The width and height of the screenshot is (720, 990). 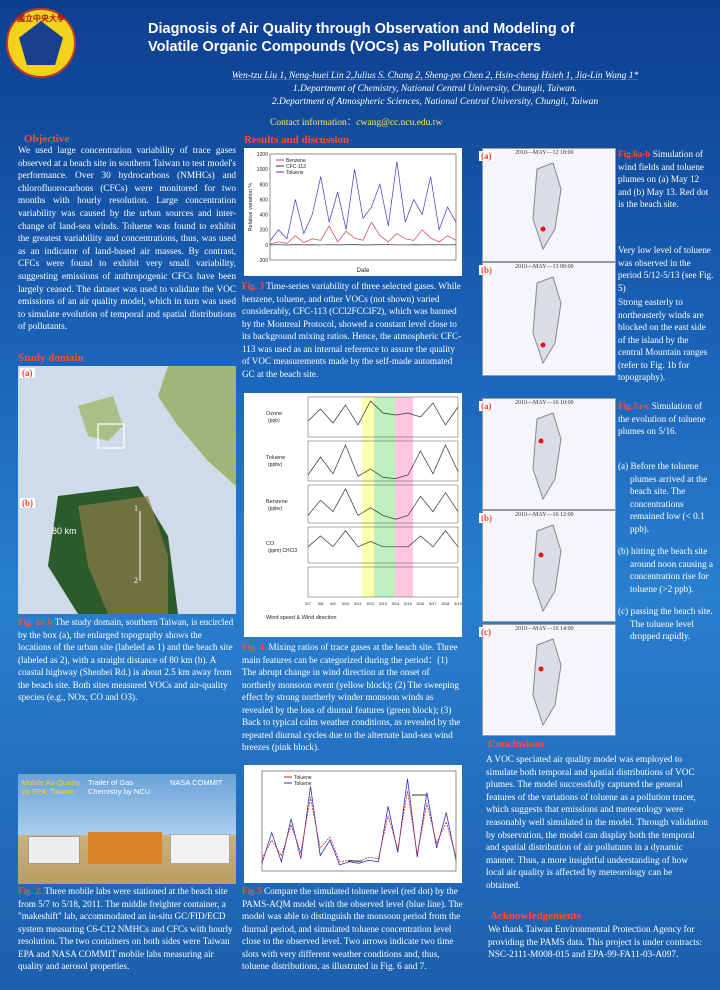 I want to click on fig7-label-b: (b), so click(x=486, y=518).